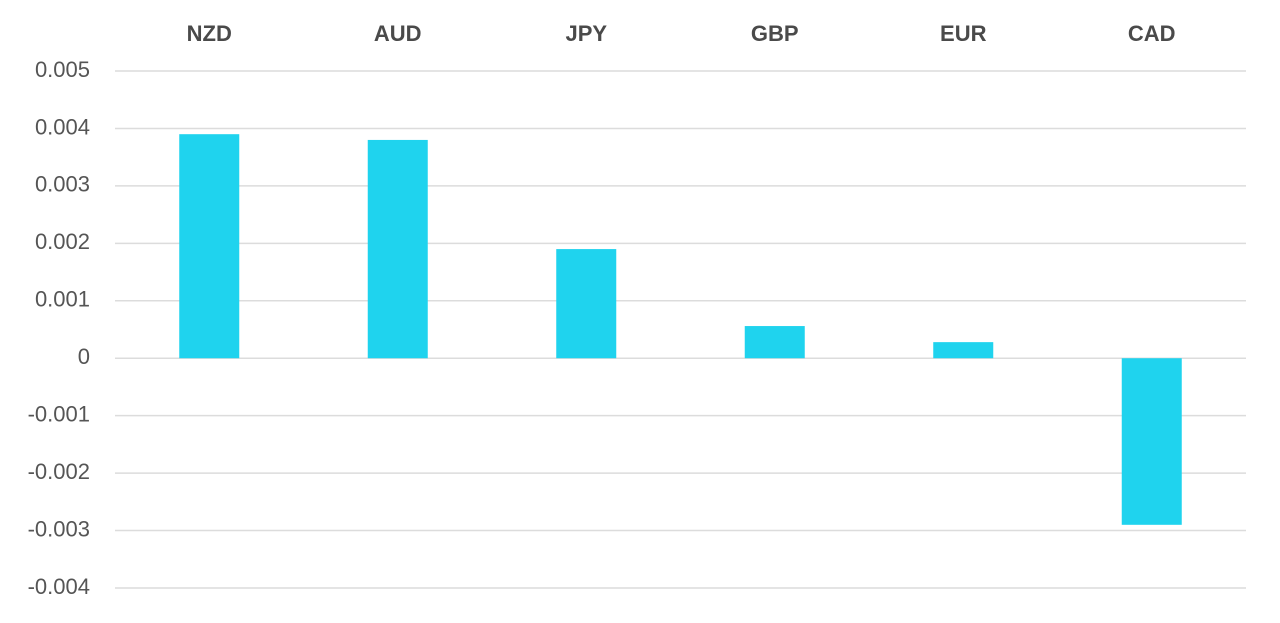  What do you see at coordinates (775, 33) in the screenshot?
I see `x-tick-label: GBP` at bounding box center [775, 33].